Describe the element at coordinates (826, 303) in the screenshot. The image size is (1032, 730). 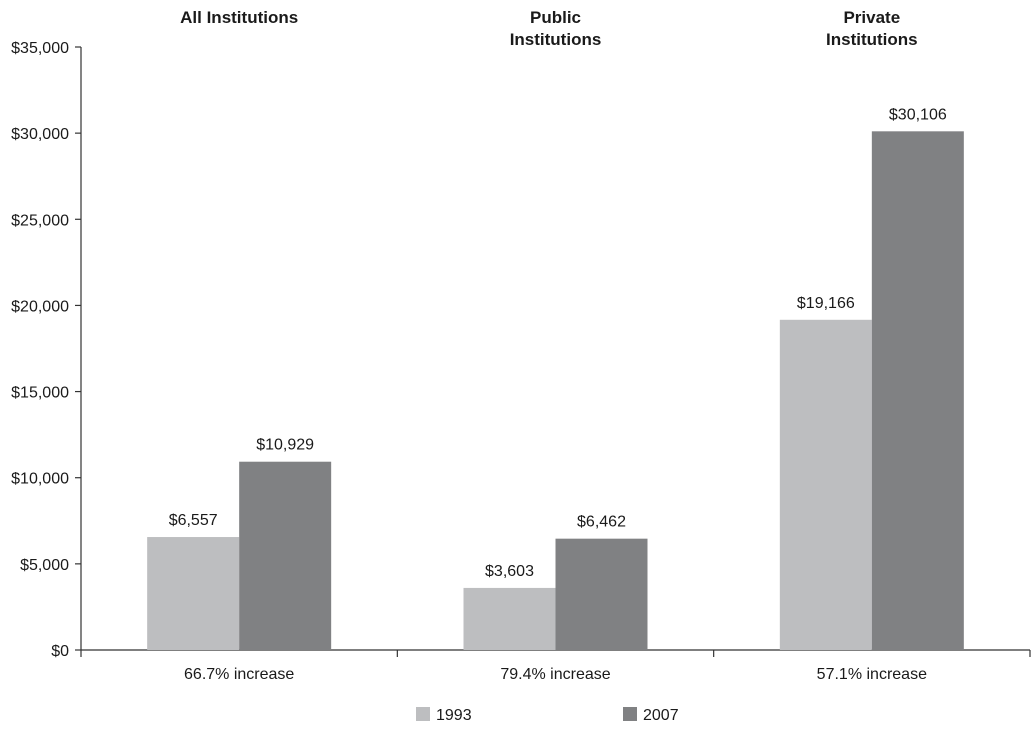
I see `data-label: $19,166` at that location.